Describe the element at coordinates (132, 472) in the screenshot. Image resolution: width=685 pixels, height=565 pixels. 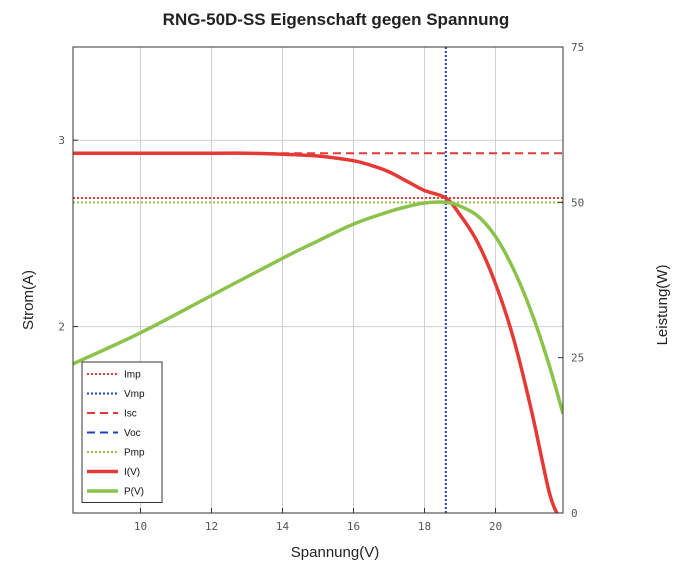
I see `legend-label: I(V)` at that location.